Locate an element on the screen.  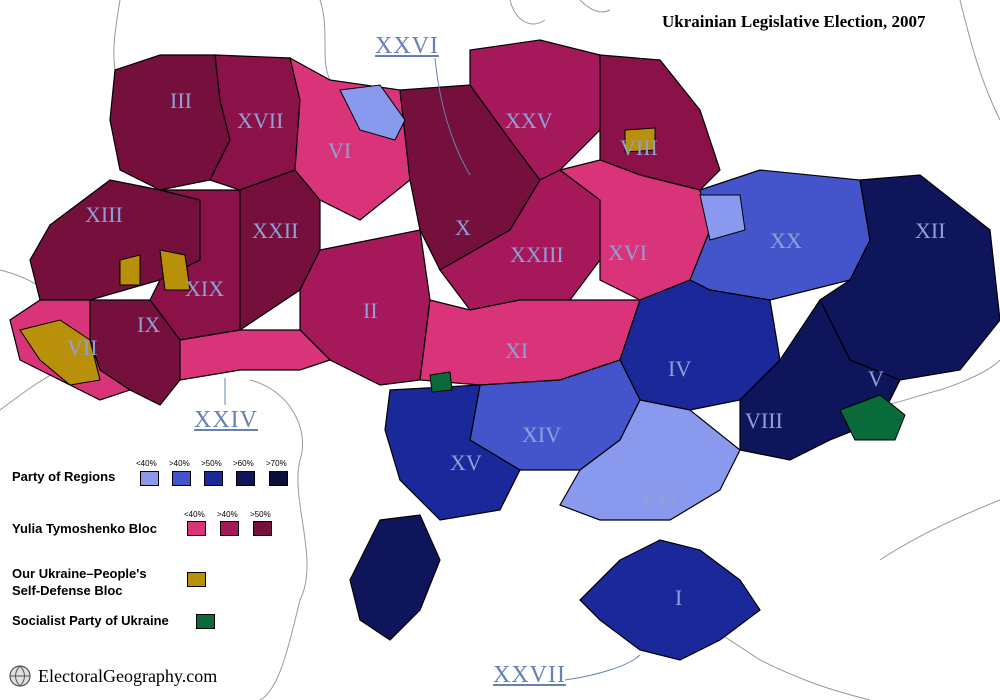
region-label: XXII is located at coordinates (275, 230).